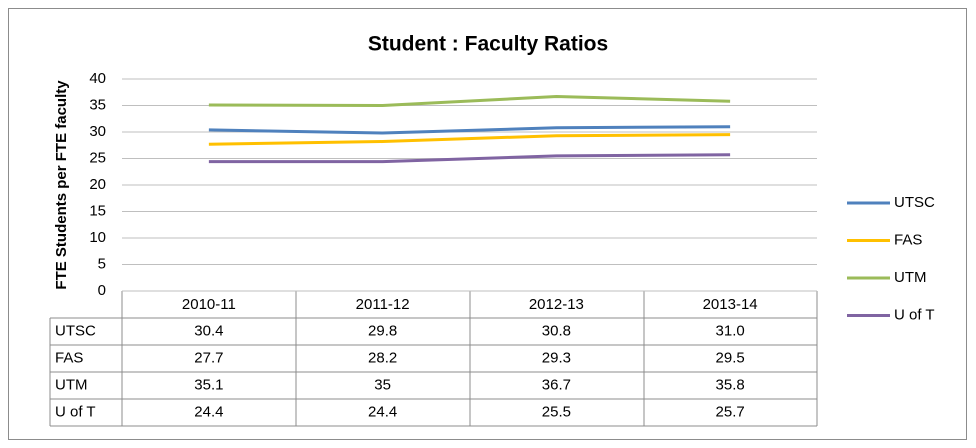 The width and height of the screenshot is (976, 448). Describe the element at coordinates (730, 330) in the screenshot. I see `table-cell: 31.0` at that location.